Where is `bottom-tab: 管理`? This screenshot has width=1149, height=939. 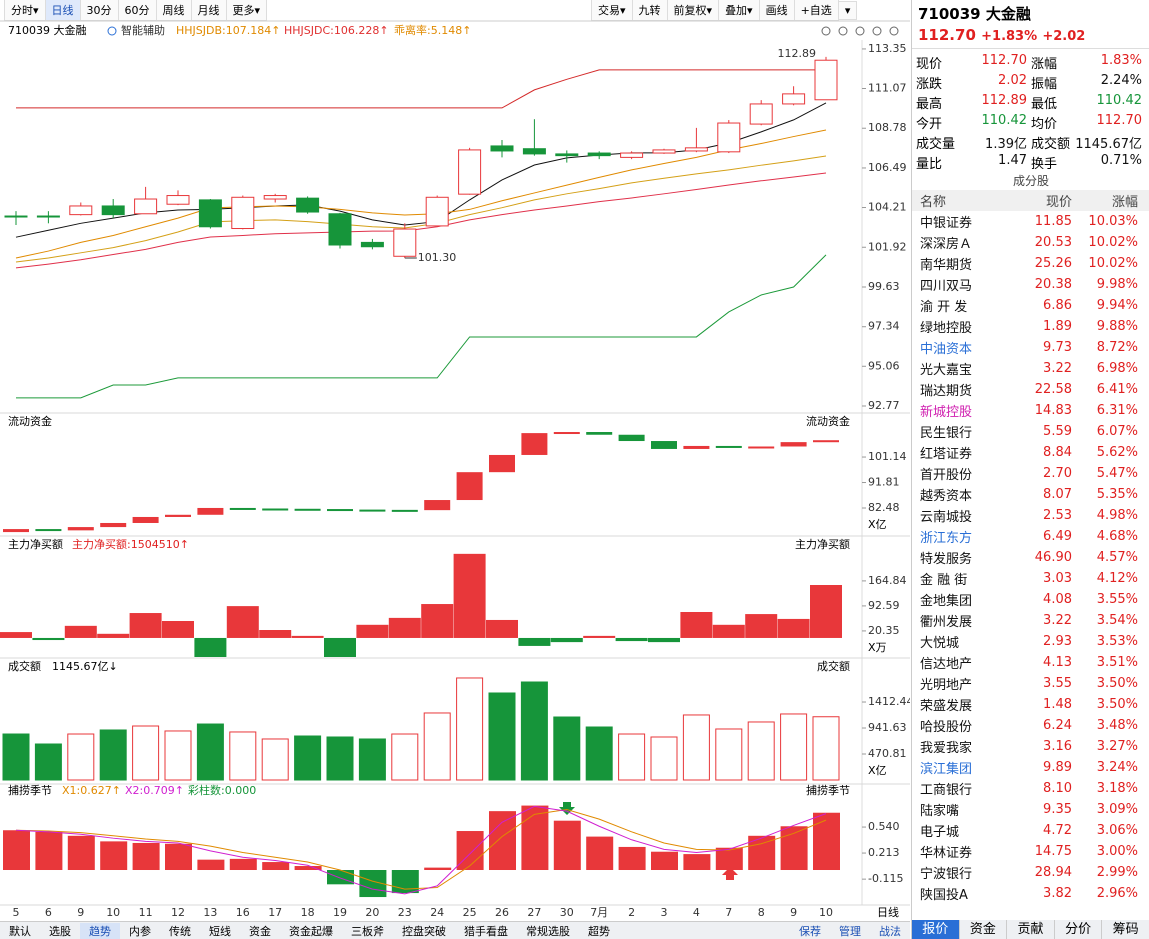 bottom-tab: 管理 is located at coordinates (850, 931).